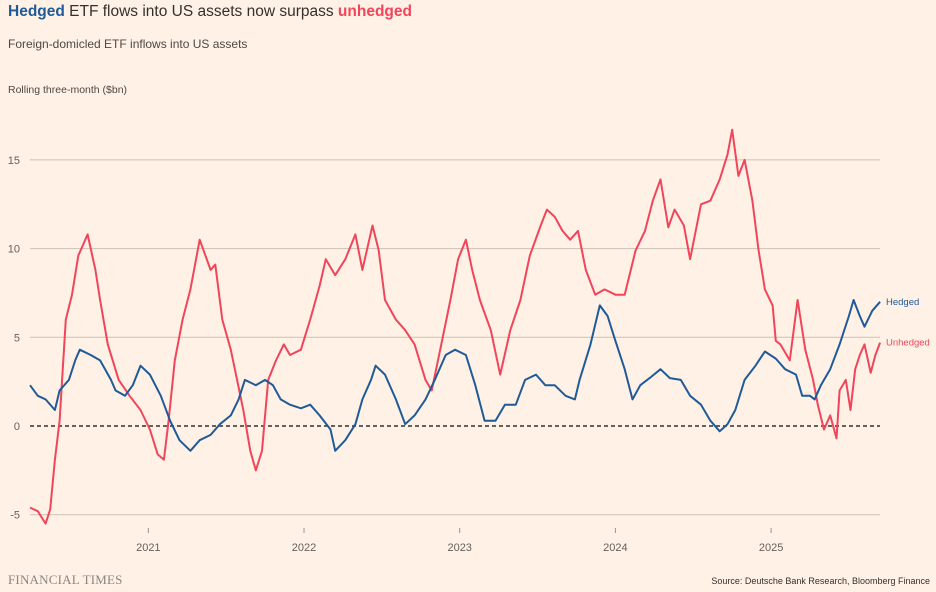 This screenshot has height=592, width=936. What do you see at coordinates (14, 250) in the screenshot?
I see `y-tick-label: 10` at bounding box center [14, 250].